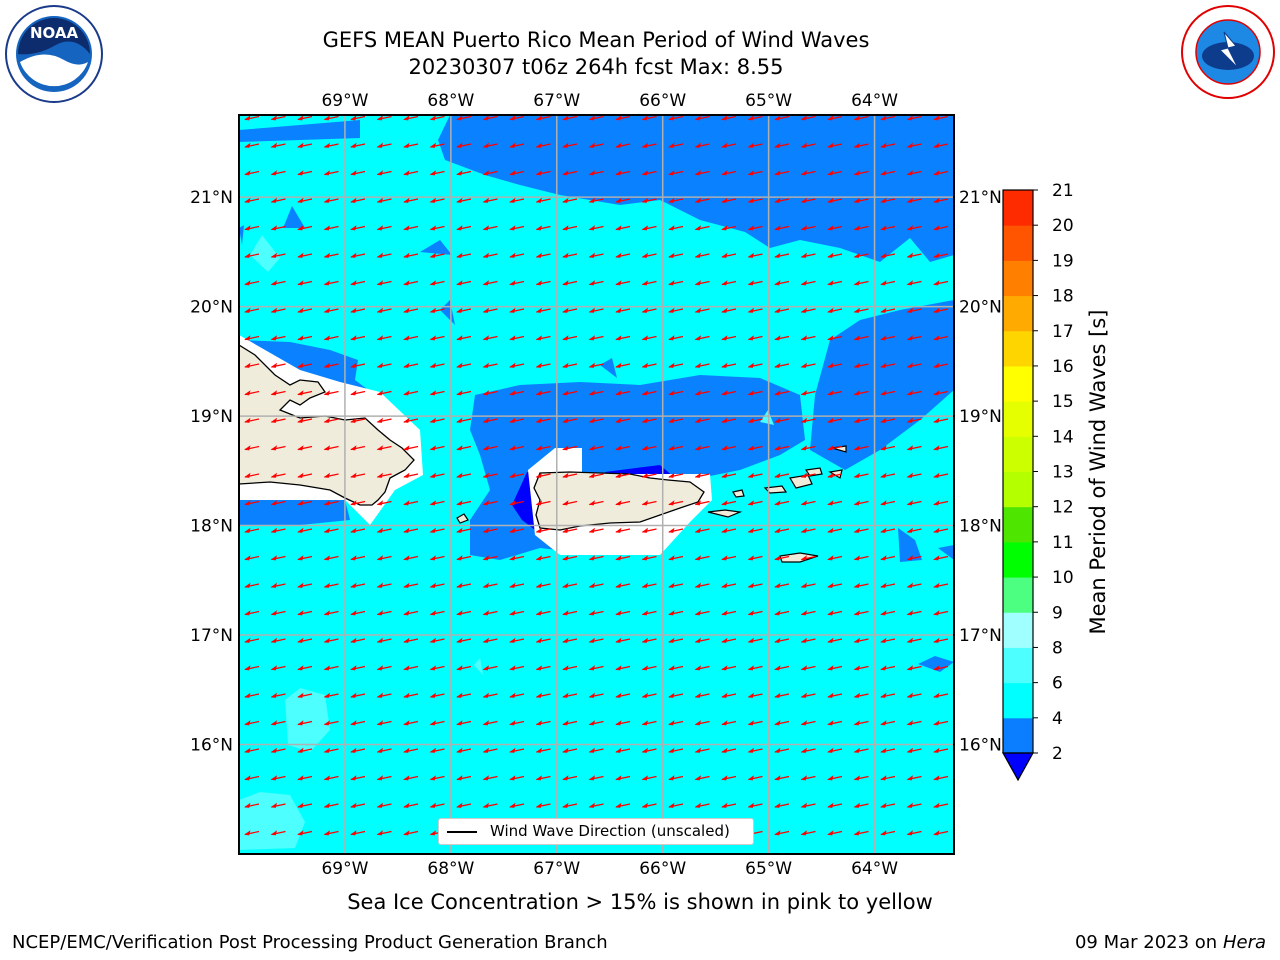  Describe the element at coordinates (1063, 578) in the screenshot. I see `colorbar-tick-label: 10` at that location.